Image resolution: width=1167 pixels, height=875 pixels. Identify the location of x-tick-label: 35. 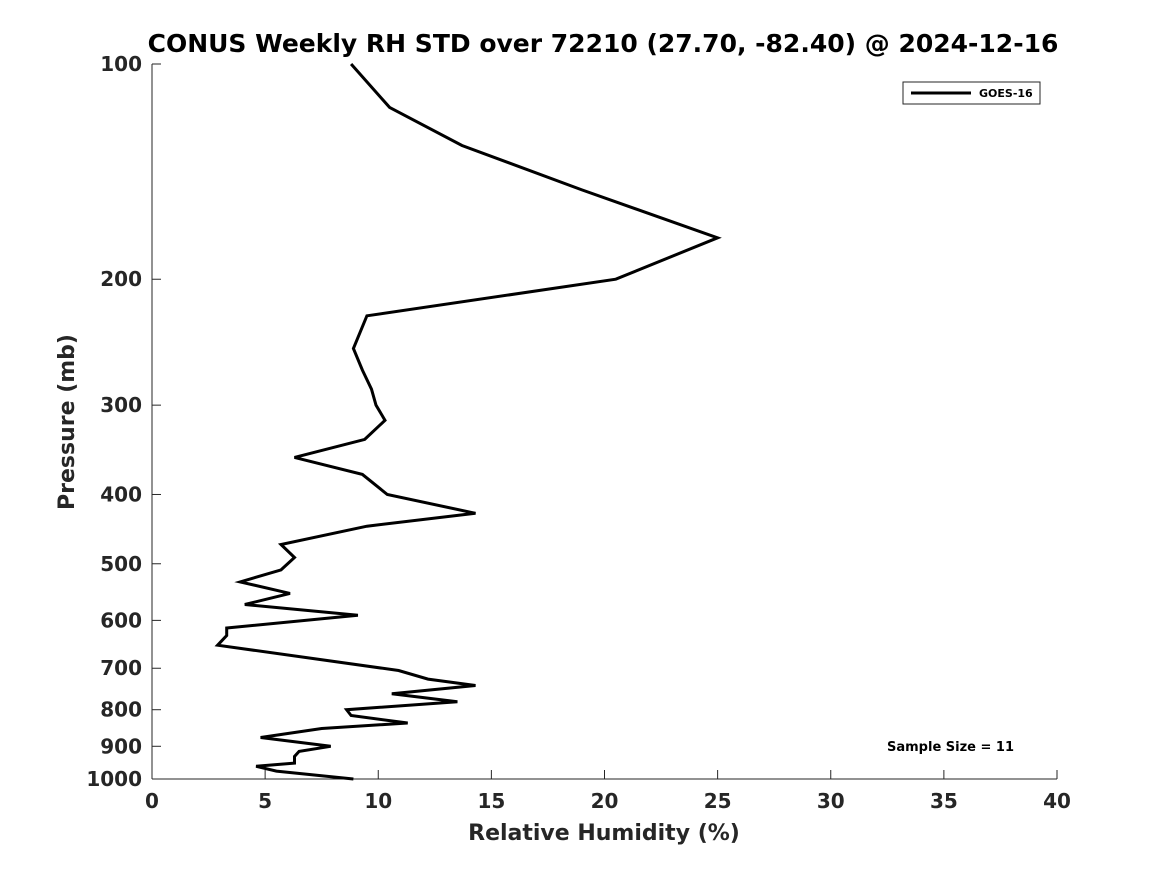
(944, 801).